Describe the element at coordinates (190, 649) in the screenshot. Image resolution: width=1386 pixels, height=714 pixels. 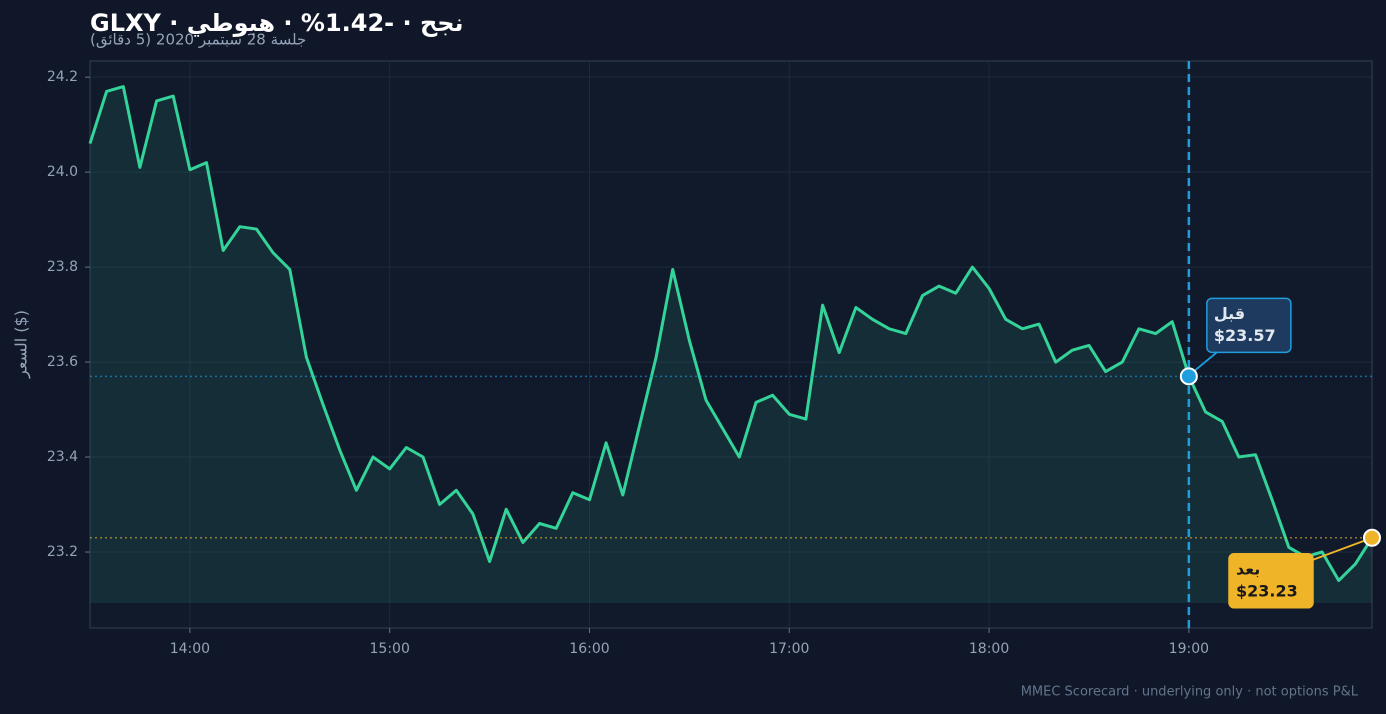
I see `x-tick-label: 14:00` at that location.